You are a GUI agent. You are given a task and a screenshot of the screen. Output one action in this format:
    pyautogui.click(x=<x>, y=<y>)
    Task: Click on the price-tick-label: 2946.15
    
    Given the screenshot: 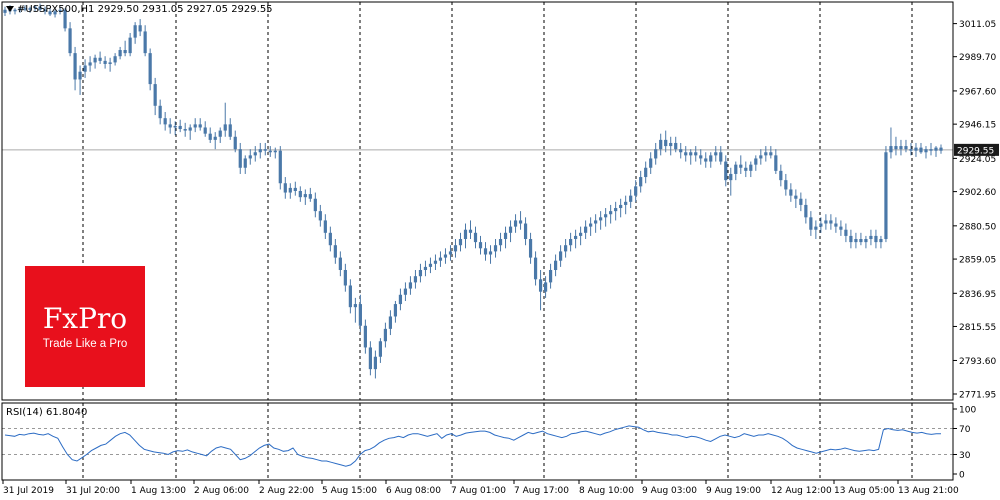 What is the action you would take?
    pyautogui.click(x=977, y=126)
    